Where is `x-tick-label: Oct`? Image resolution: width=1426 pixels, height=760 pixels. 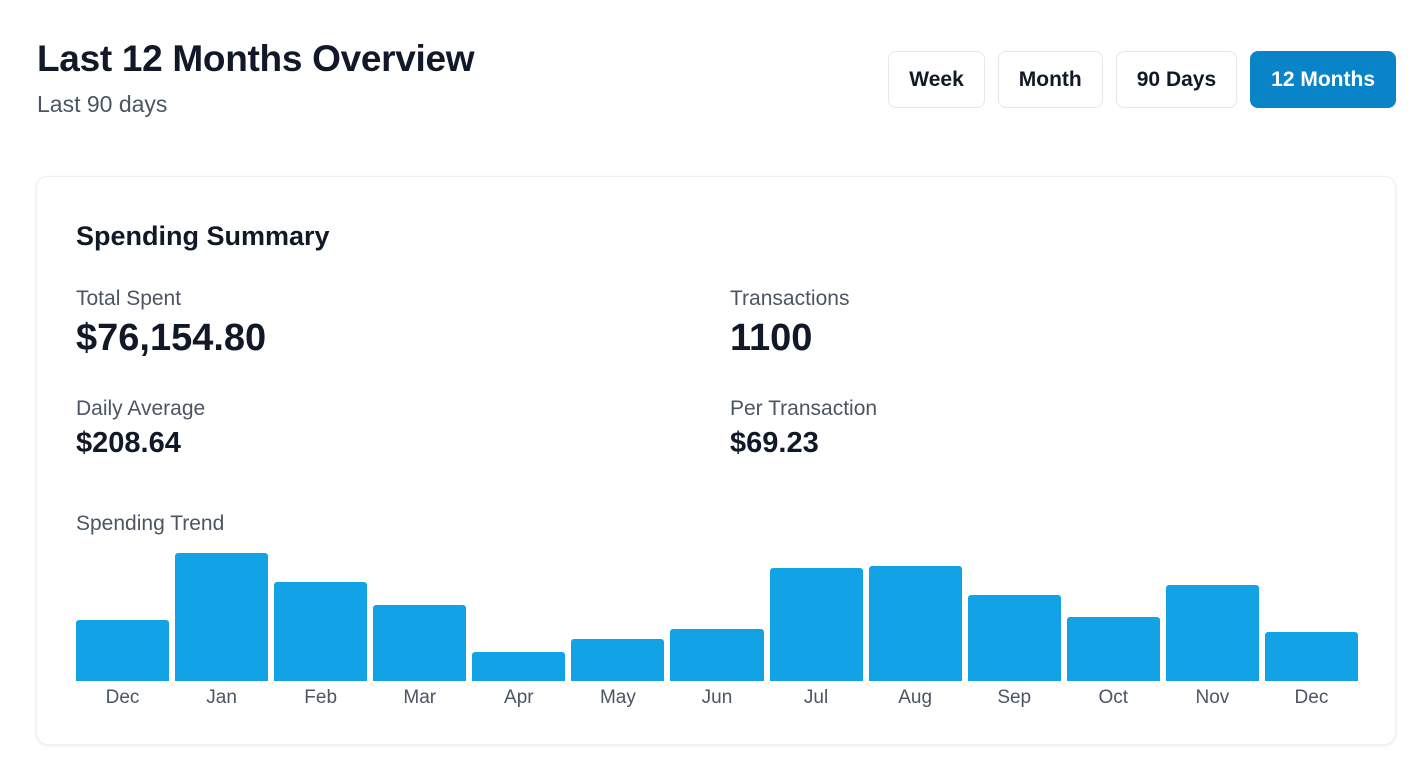 x-tick-label: Oct is located at coordinates (1113, 697).